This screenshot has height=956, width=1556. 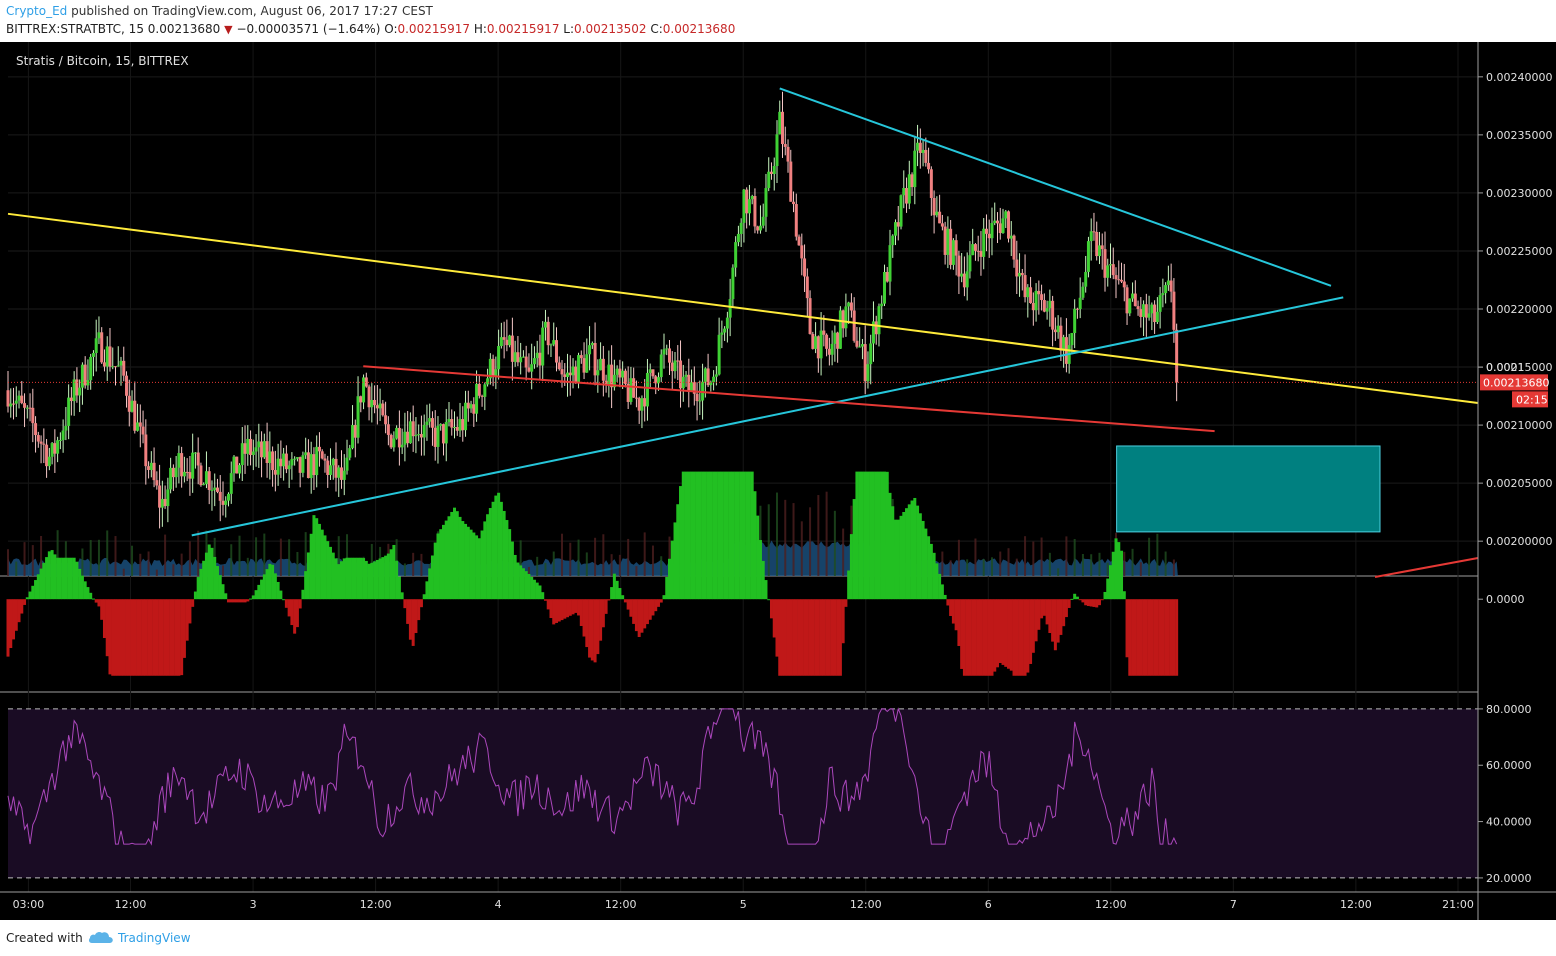 I want to click on time-tick-label: 12:00, so click(x=1111, y=904).